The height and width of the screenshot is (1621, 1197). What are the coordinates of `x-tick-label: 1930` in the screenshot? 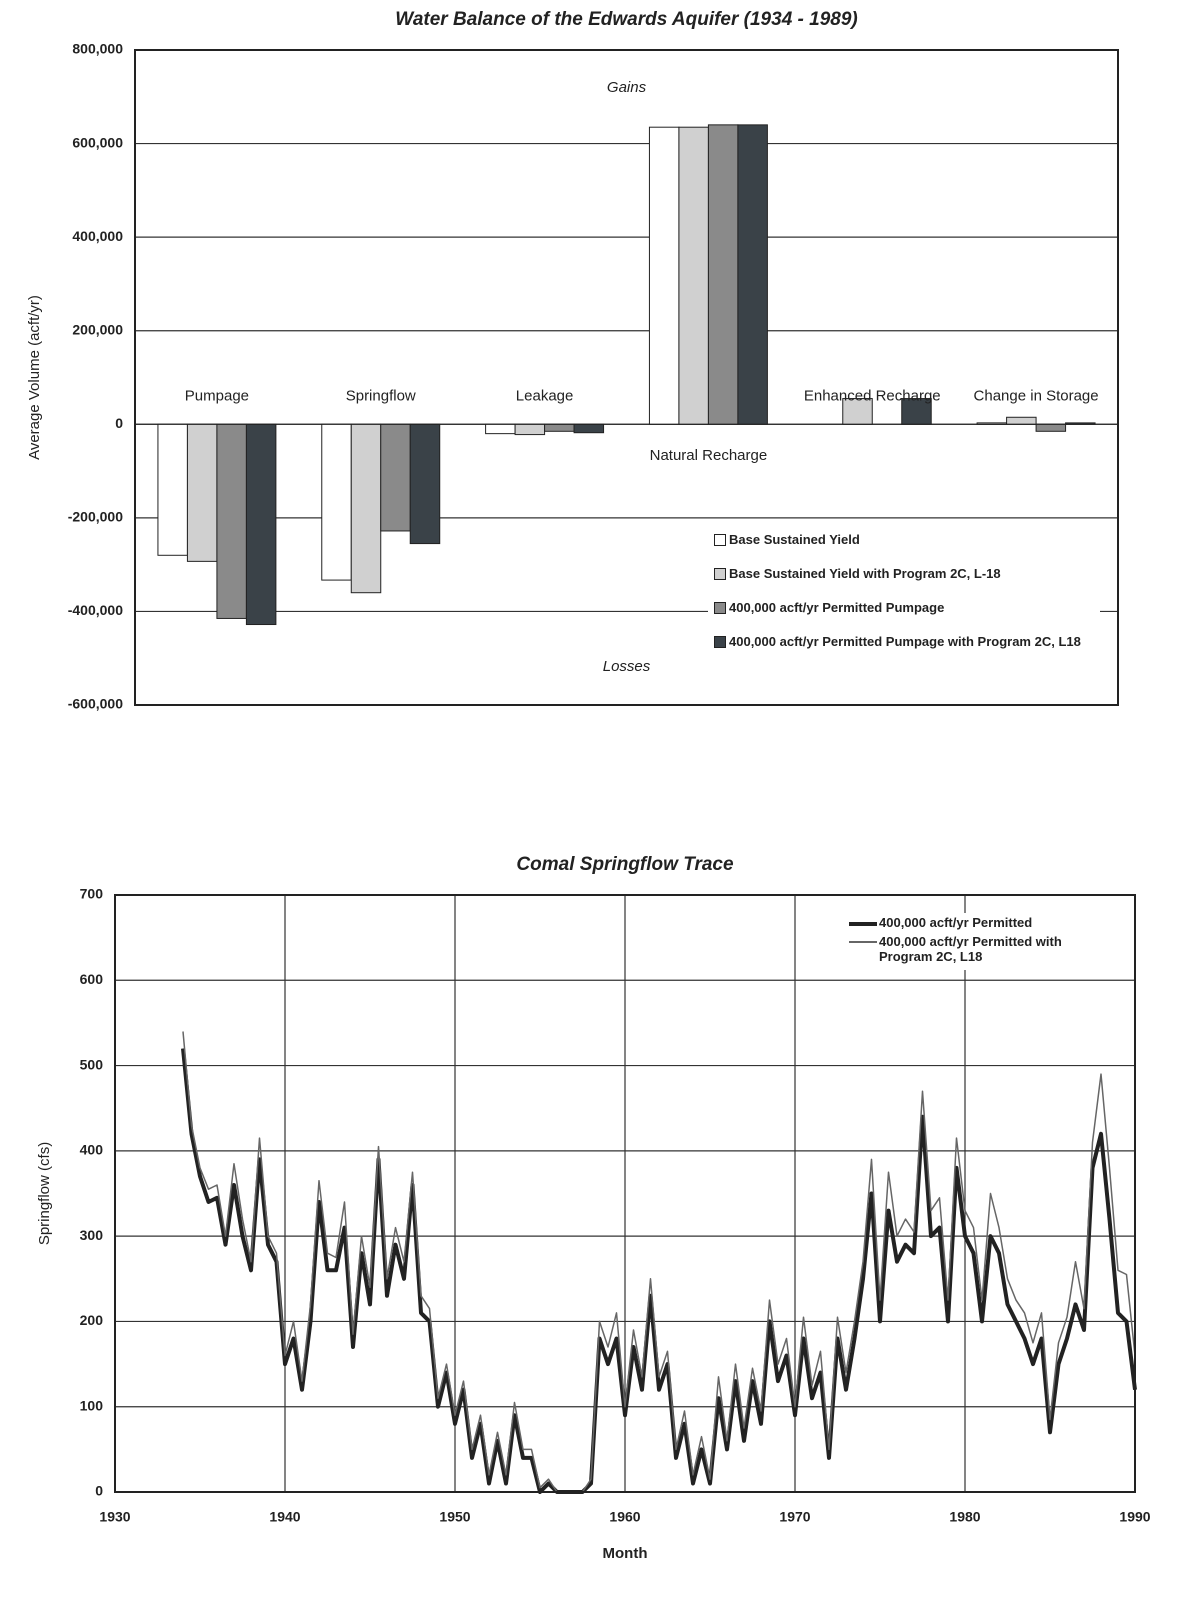 It's located at (114, 1517).